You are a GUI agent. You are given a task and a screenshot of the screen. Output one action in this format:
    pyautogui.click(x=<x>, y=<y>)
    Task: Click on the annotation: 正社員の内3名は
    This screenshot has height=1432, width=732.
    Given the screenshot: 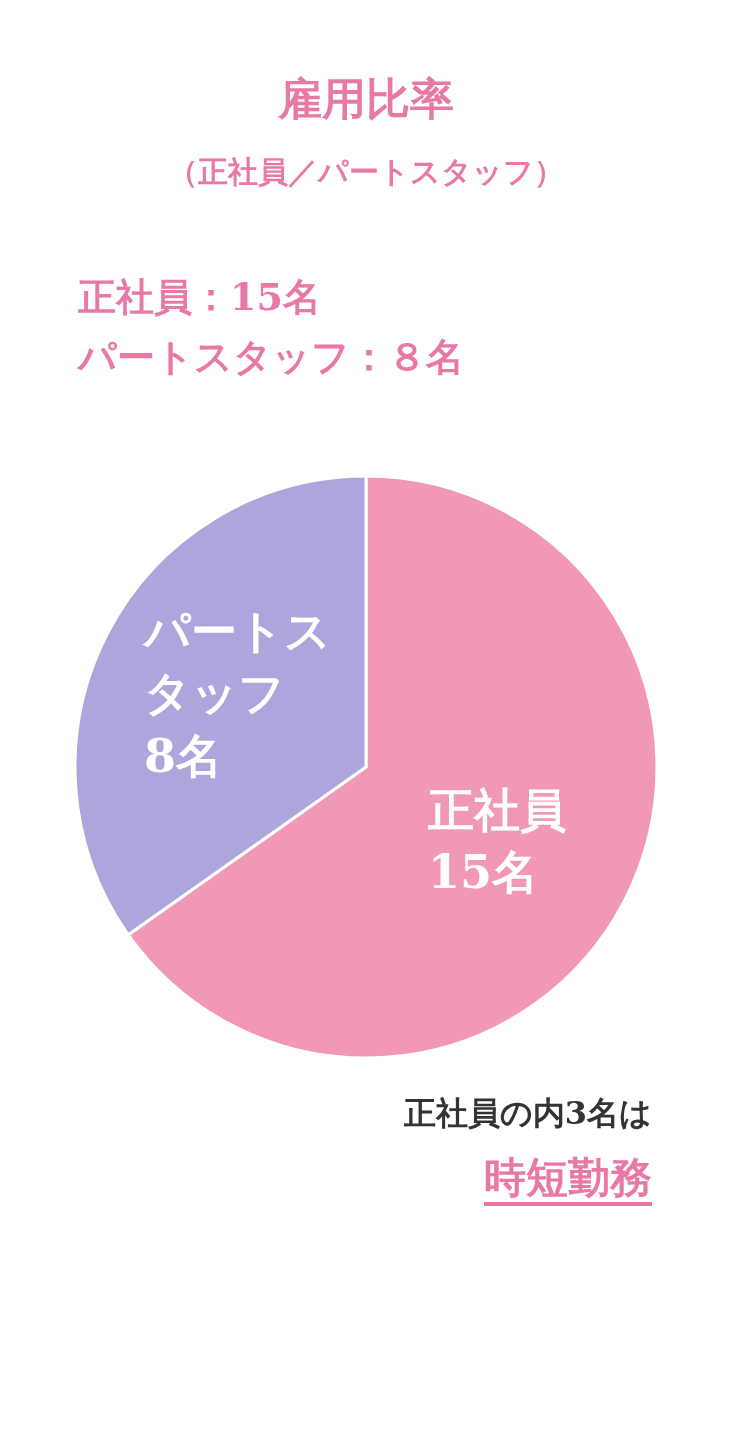 What is the action you would take?
    pyautogui.click(x=527, y=1113)
    